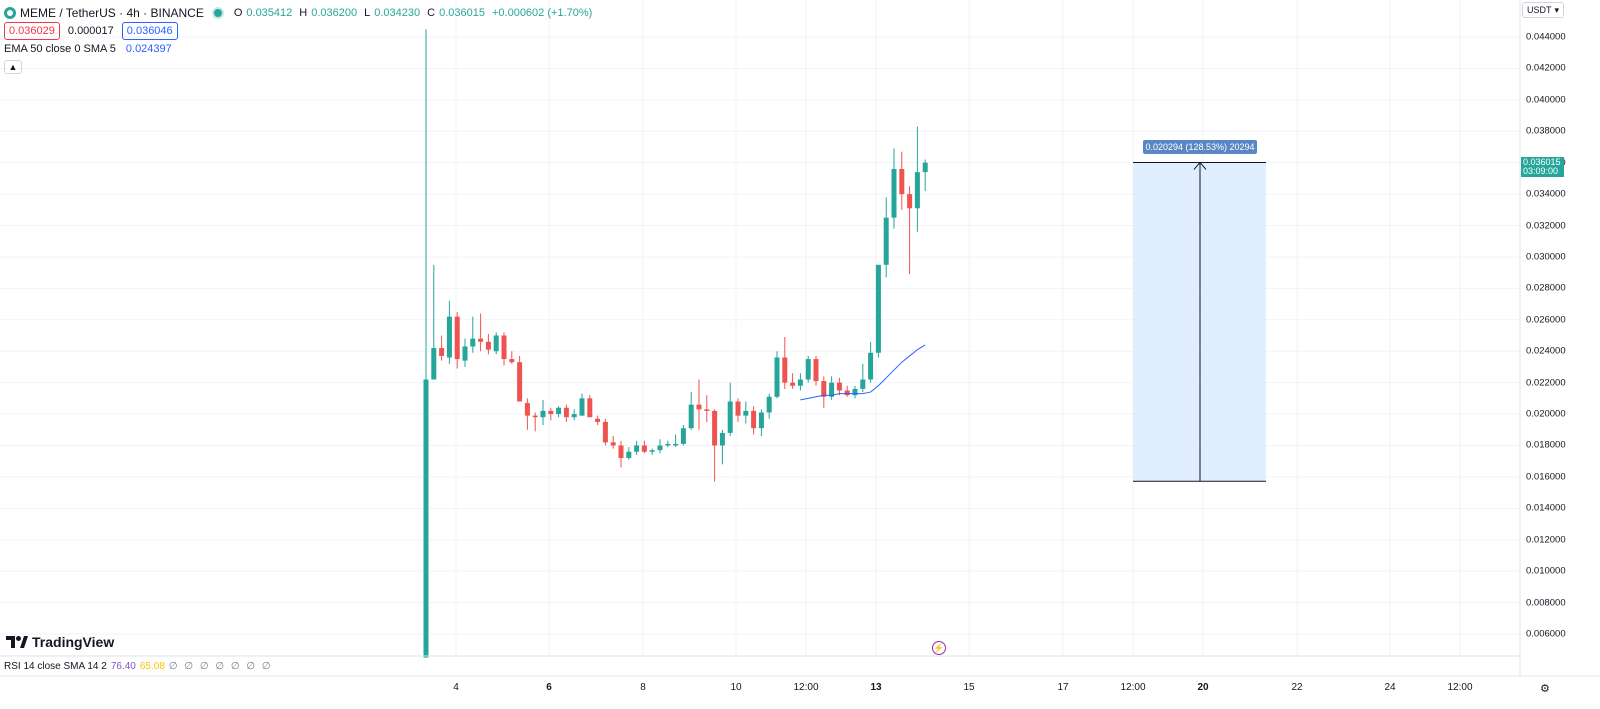 Image resolution: width=1600 pixels, height=709 pixels. I want to click on sell-price-button: 0.036029, so click(32, 31).